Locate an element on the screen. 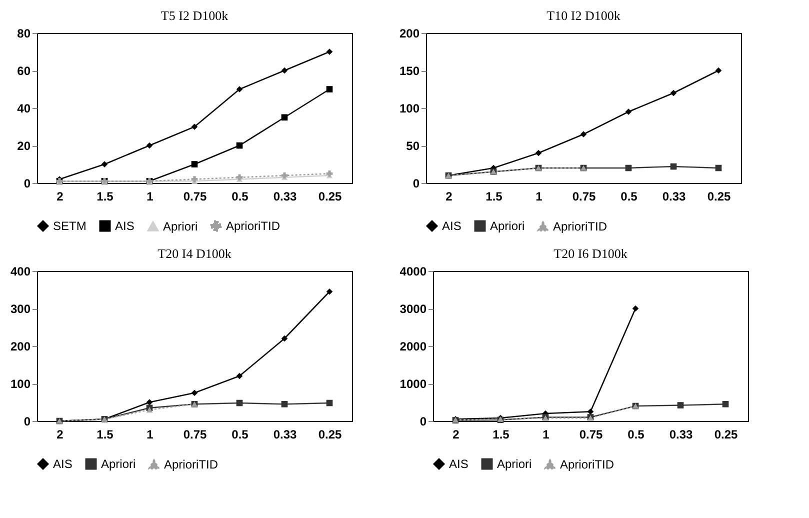 The width and height of the screenshot is (809, 518). y-tick-label: 4000 is located at coordinates (413, 271).